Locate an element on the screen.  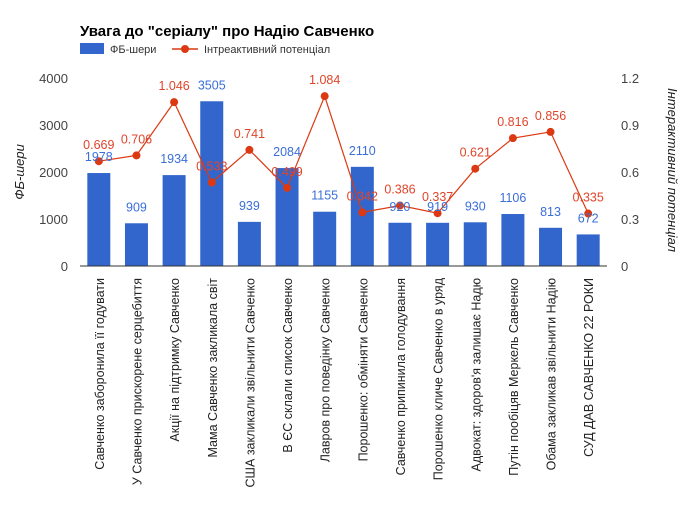
legend-label-bars: ФБ-шери is located at coordinates (133, 50).